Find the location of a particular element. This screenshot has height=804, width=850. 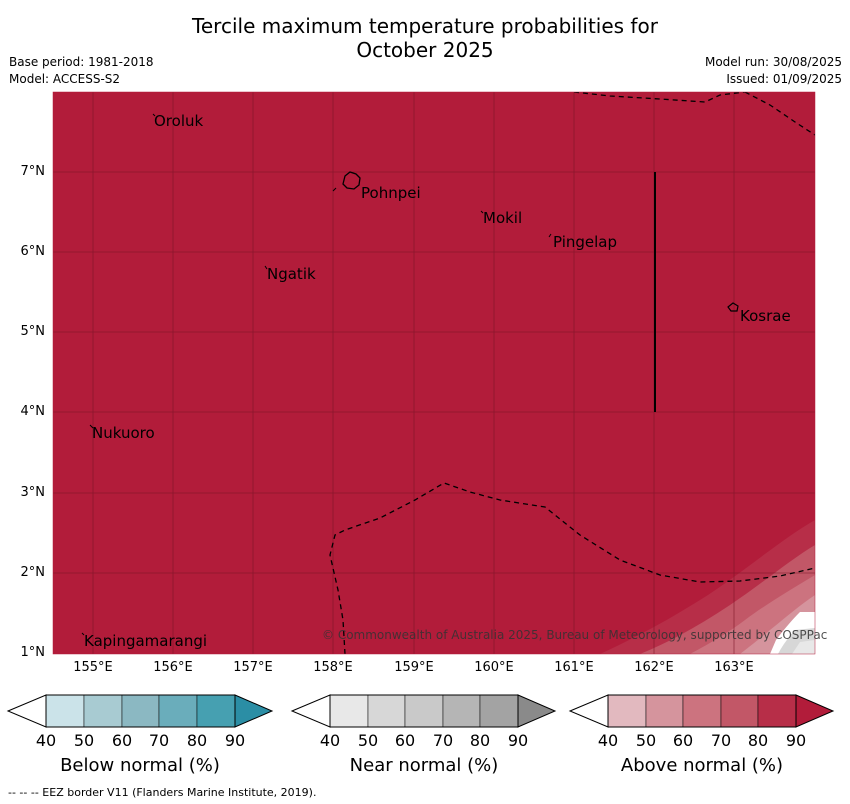

model-run: Model run: 30/08/2025 is located at coordinates (773, 62).